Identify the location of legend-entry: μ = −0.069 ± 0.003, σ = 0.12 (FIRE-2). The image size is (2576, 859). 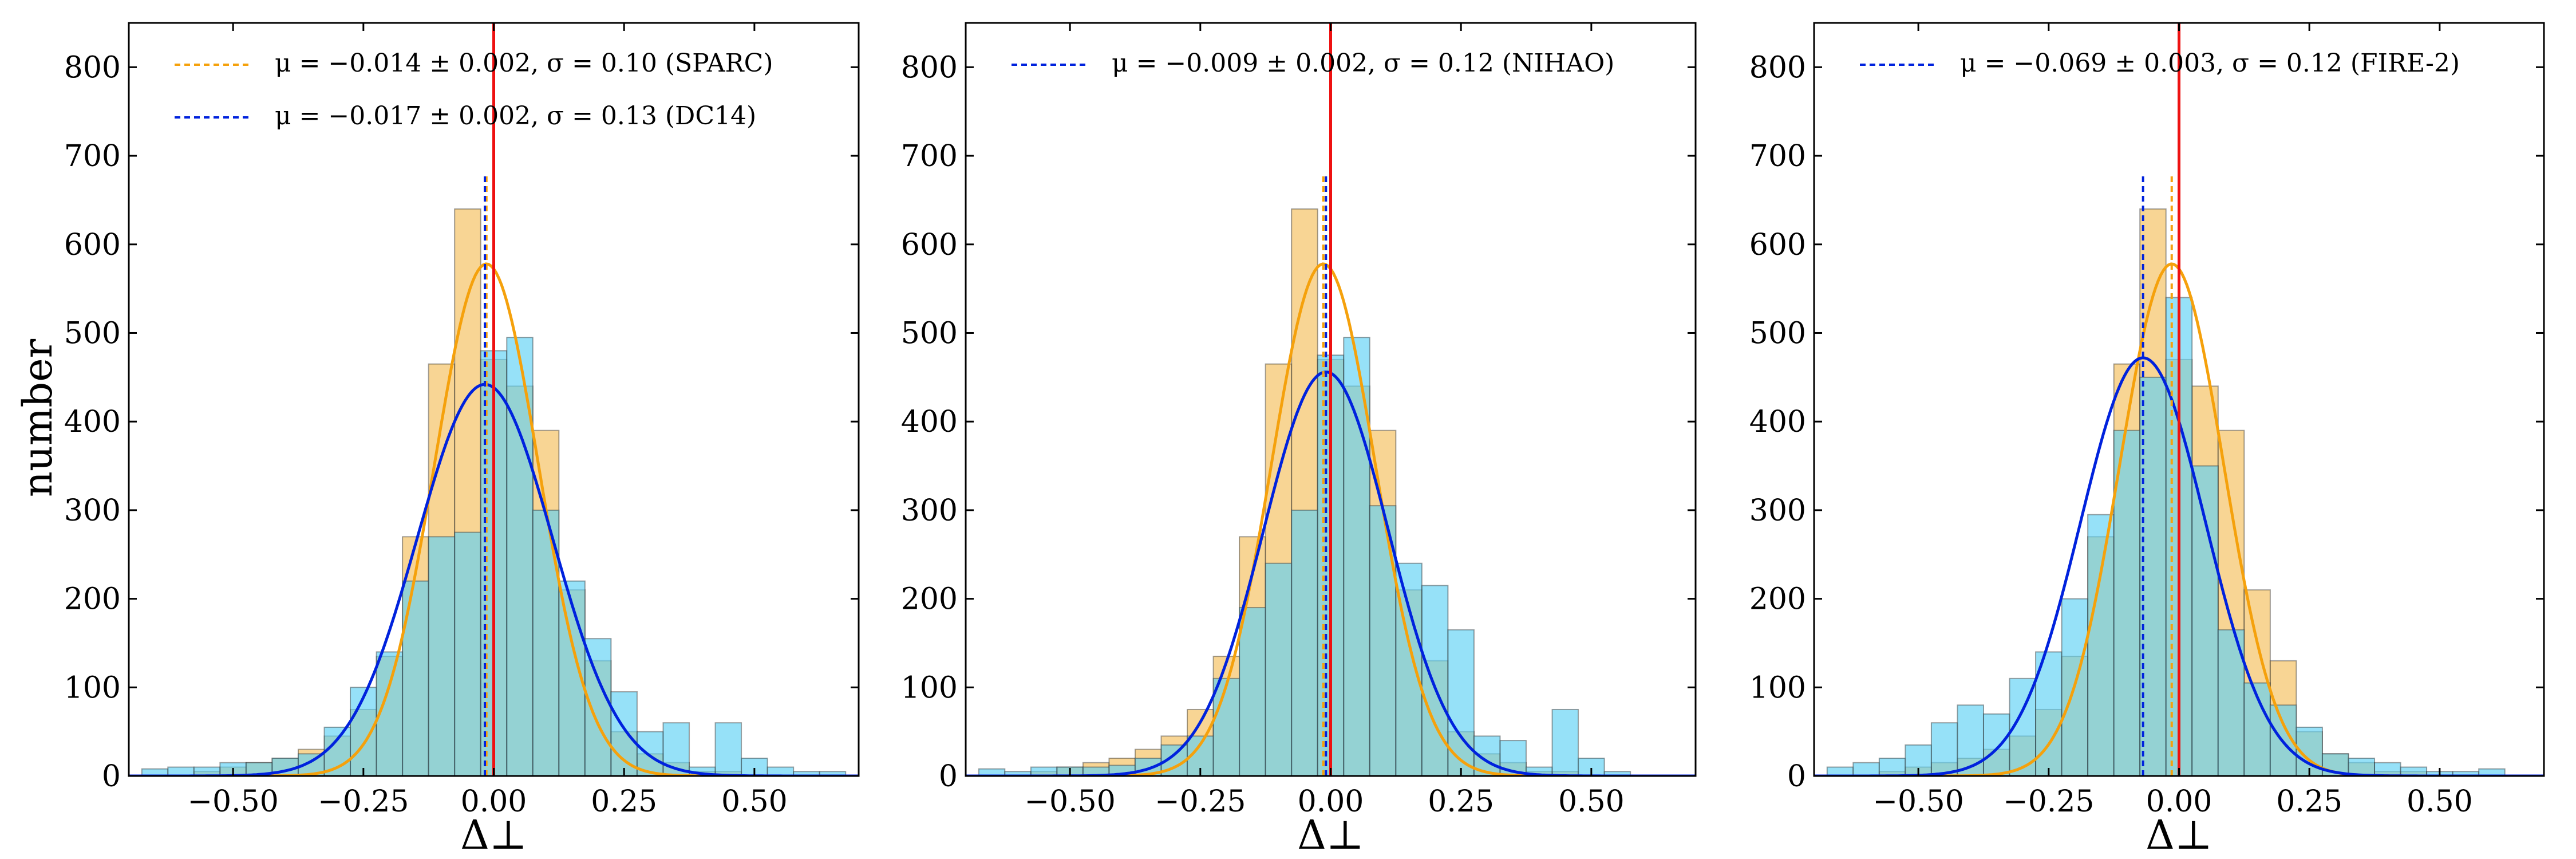
(2210, 63).